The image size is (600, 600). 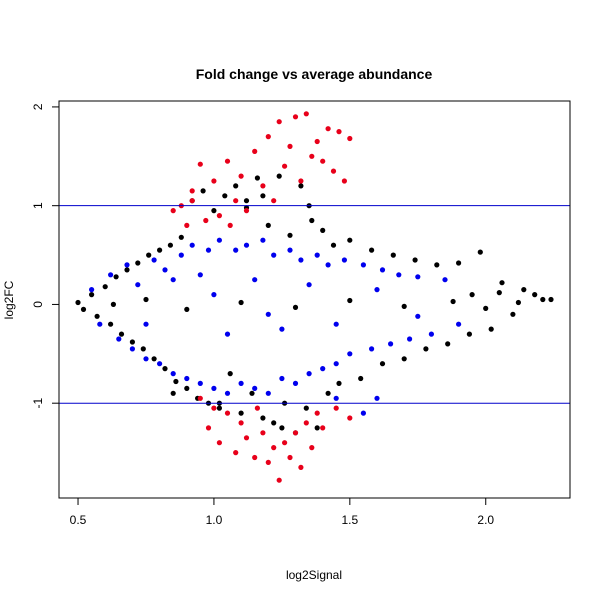 What do you see at coordinates (214, 520) in the screenshot?
I see `x-tick-label: 1.0` at bounding box center [214, 520].